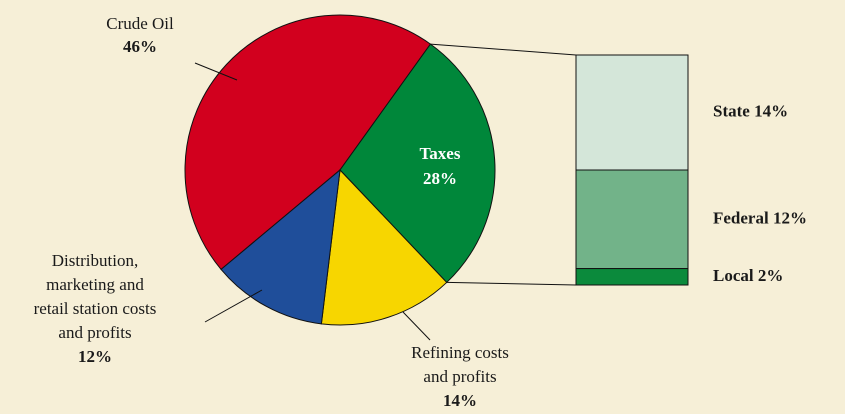 Image resolution: width=845 pixels, height=414 pixels. What do you see at coordinates (140, 46) in the screenshot?
I see `slice-value-label: 46%` at bounding box center [140, 46].